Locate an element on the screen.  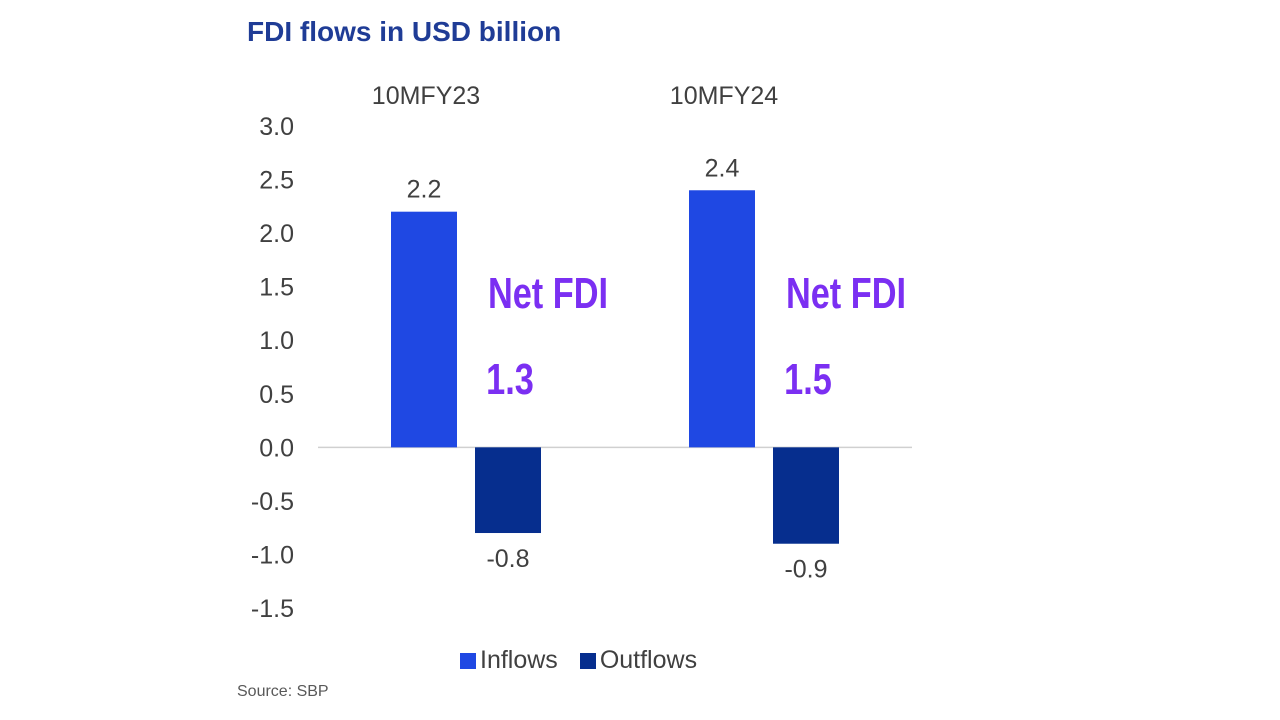
net-fdi-value: 1.5 is located at coordinates (808, 379).